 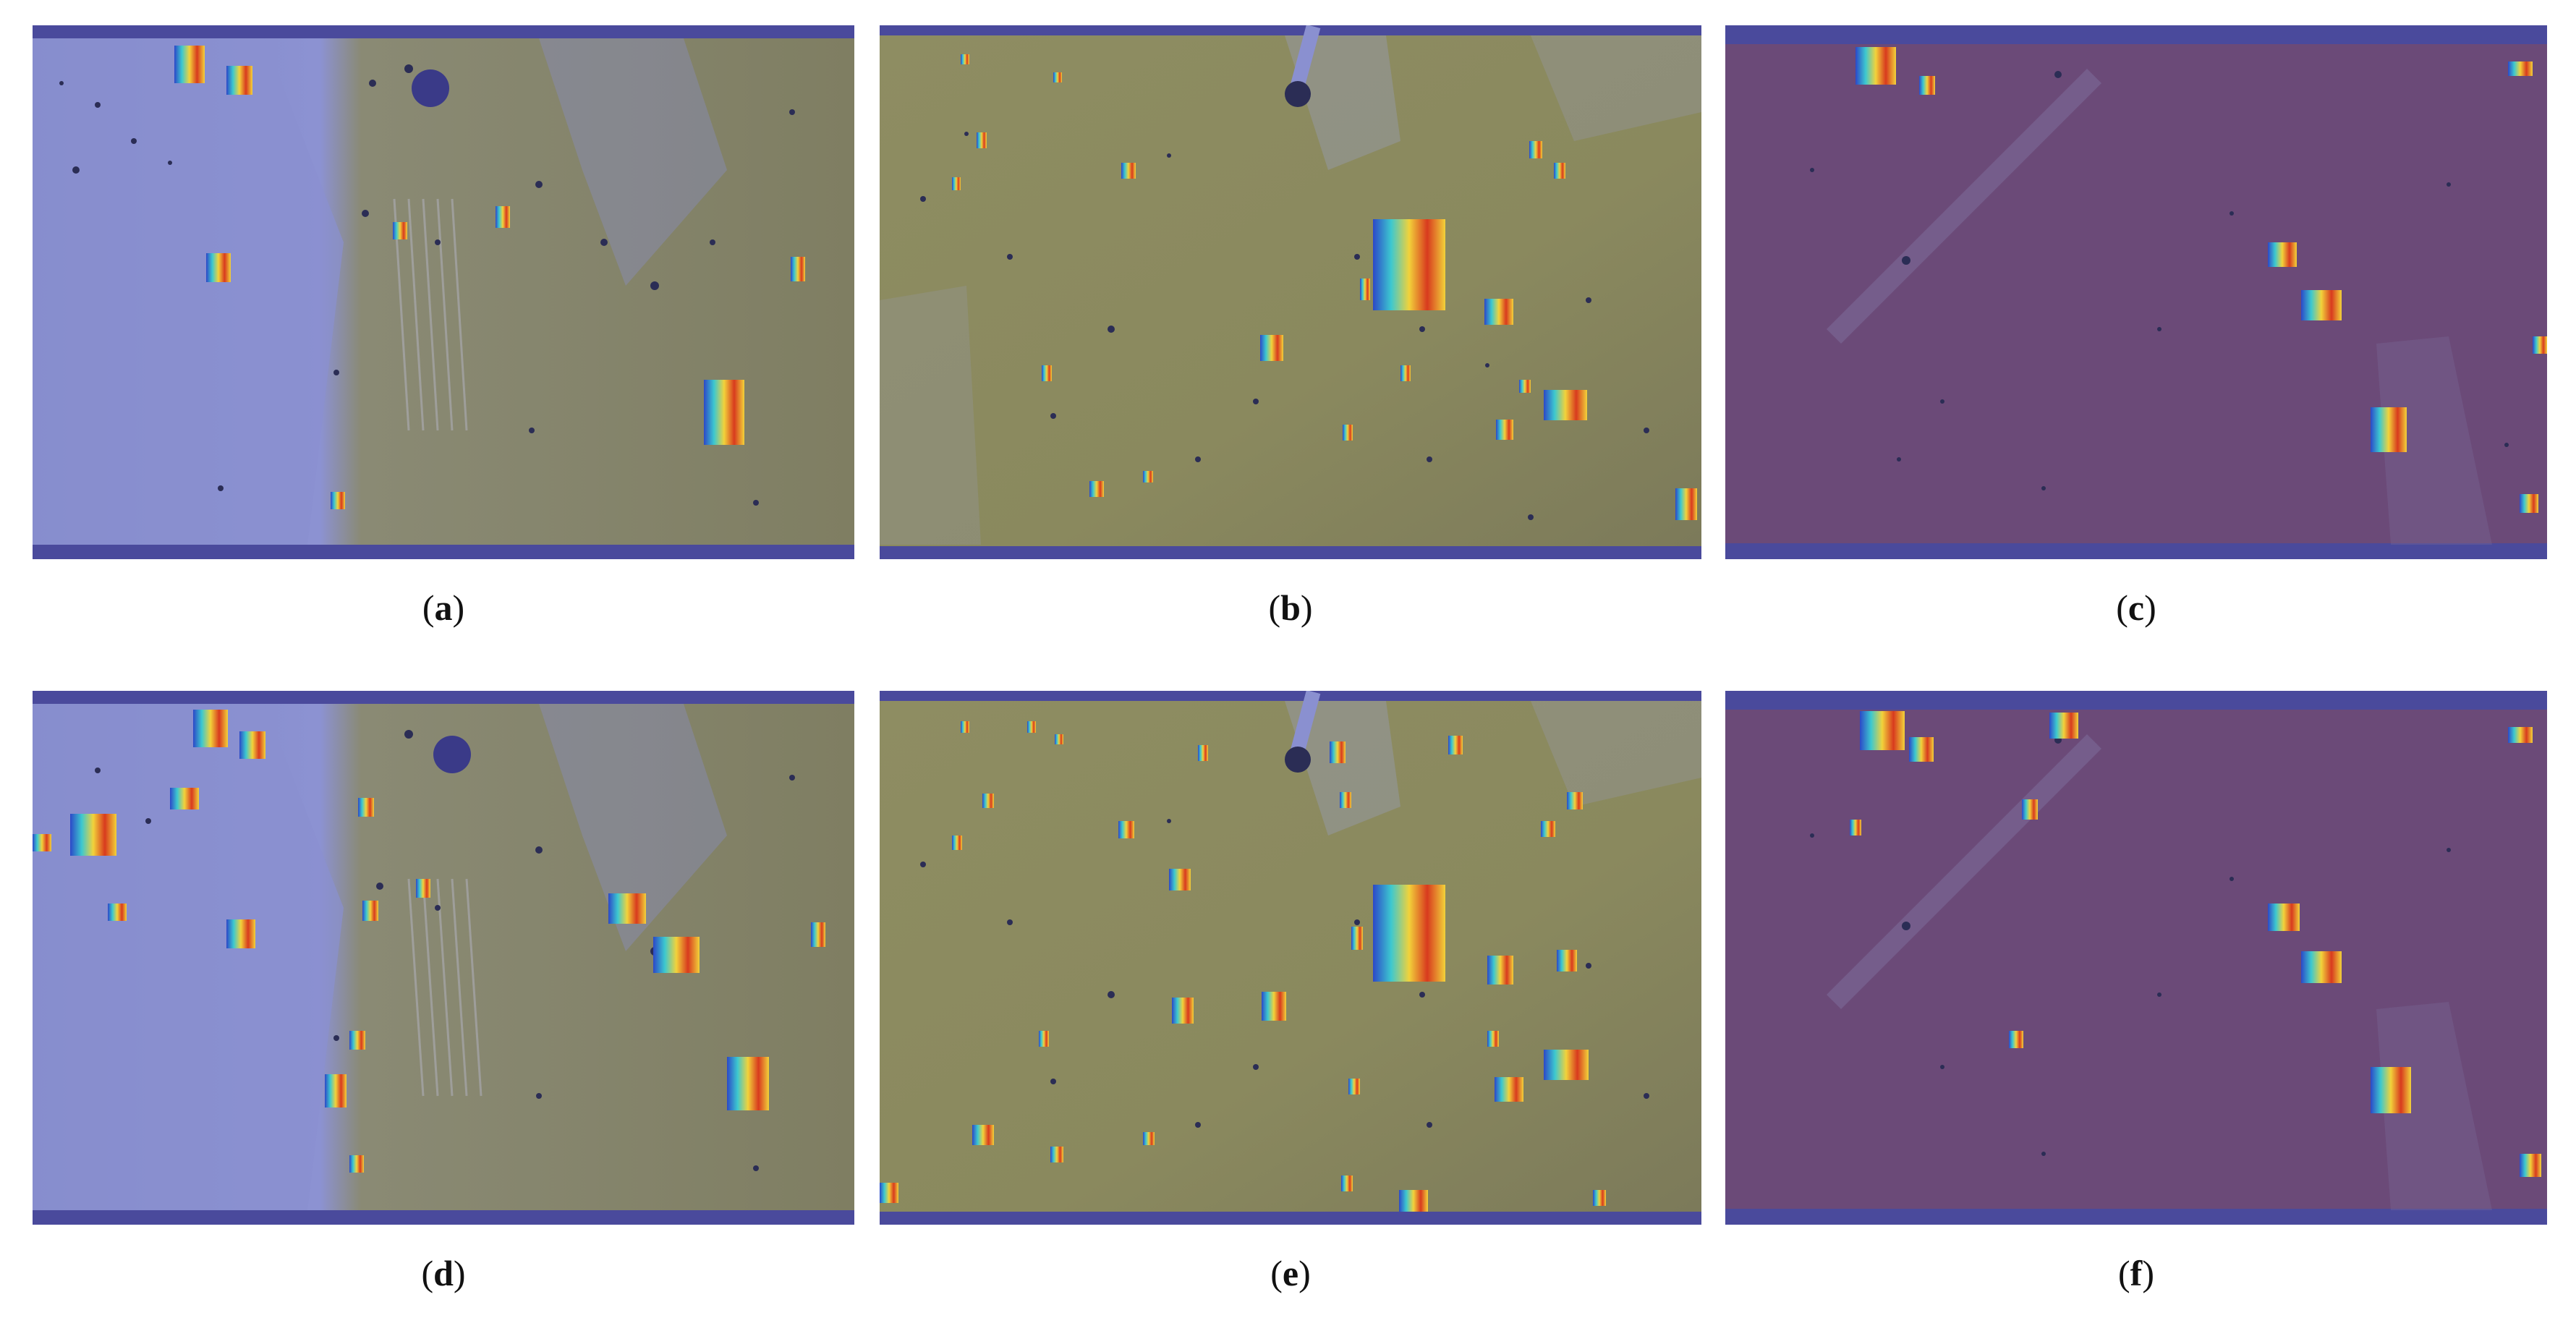 I want to click on caption-d: (d), so click(x=443, y=1273).